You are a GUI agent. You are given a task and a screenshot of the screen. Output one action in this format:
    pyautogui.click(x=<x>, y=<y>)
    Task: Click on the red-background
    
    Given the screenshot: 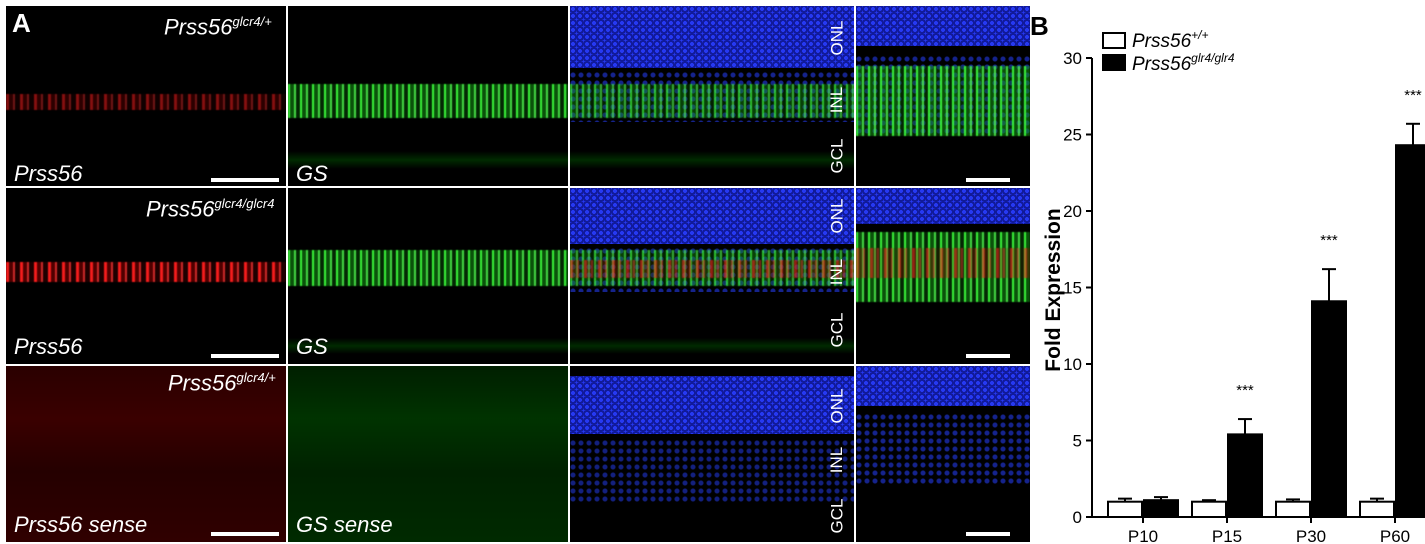 What is the action you would take?
    pyautogui.click(x=146, y=454)
    